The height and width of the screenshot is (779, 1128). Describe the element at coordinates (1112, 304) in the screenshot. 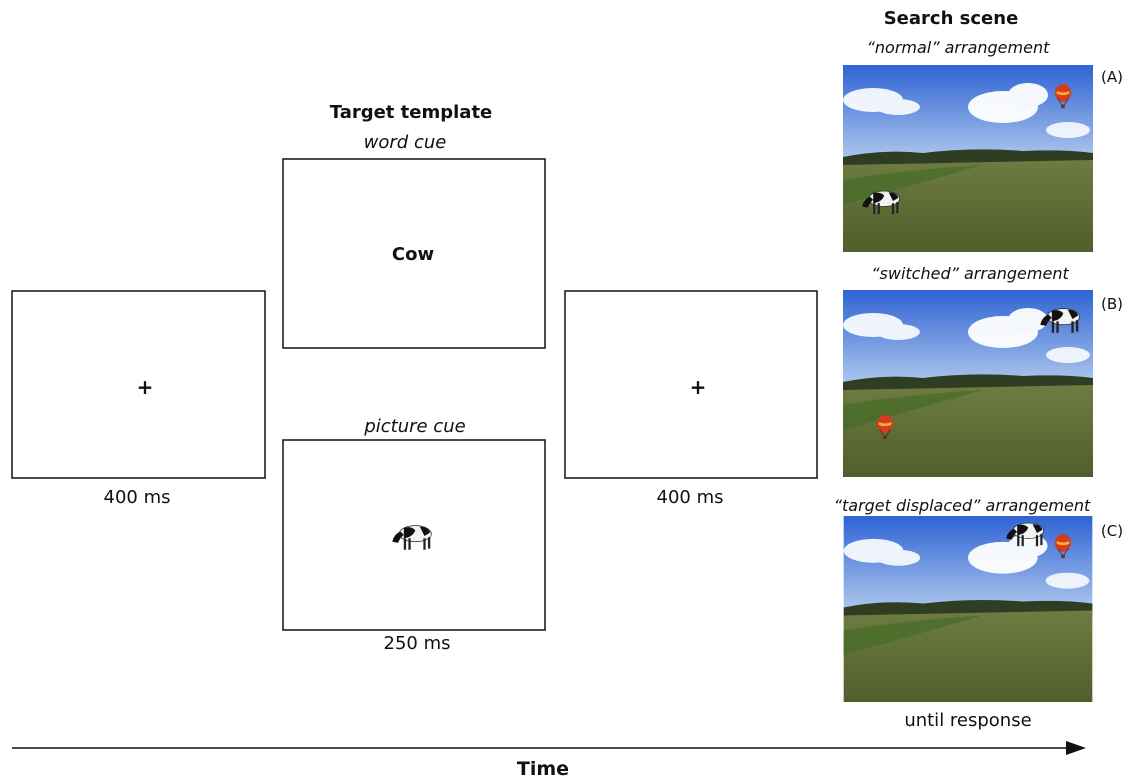

I see `arrangement-tag: (B)` at that location.